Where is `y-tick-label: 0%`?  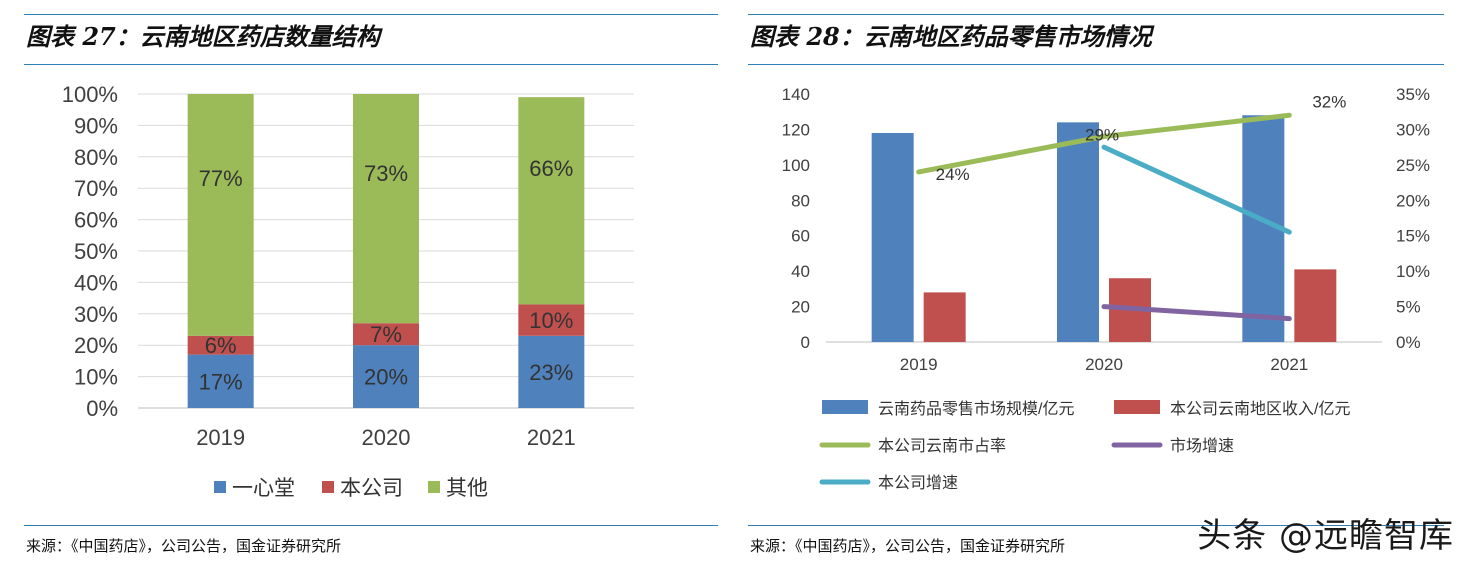
y-tick-label: 0% is located at coordinates (102, 408).